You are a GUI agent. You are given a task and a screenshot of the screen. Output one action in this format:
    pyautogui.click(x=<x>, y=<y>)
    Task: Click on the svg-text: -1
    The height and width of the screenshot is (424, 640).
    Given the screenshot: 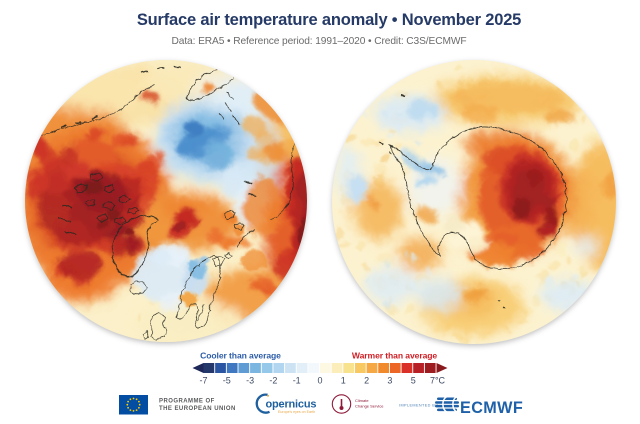 What is the action you would take?
    pyautogui.click(x=297, y=381)
    